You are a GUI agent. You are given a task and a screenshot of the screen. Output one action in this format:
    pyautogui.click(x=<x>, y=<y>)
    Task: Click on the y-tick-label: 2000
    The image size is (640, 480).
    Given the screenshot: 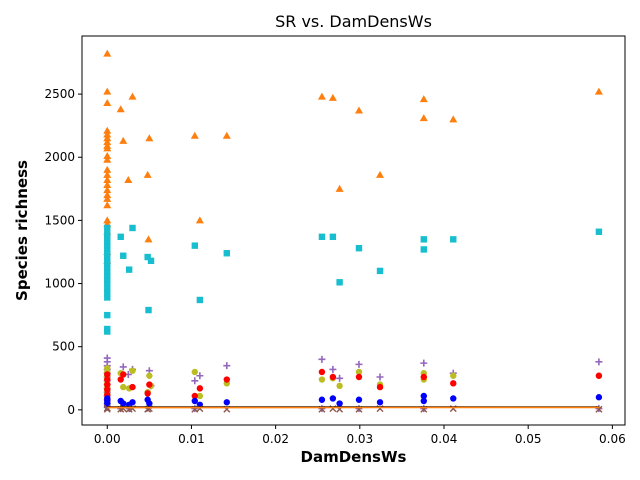 What is the action you would take?
    pyautogui.click(x=59, y=157)
    